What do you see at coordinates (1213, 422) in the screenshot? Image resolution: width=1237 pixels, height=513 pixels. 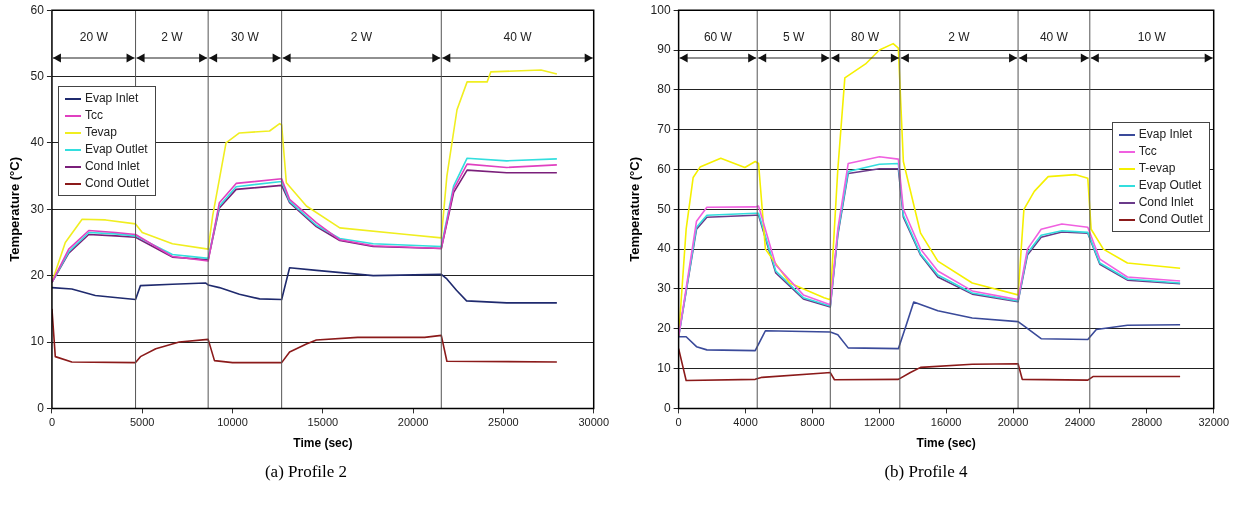 I see `x-tick-label: 32000` at bounding box center [1213, 422].